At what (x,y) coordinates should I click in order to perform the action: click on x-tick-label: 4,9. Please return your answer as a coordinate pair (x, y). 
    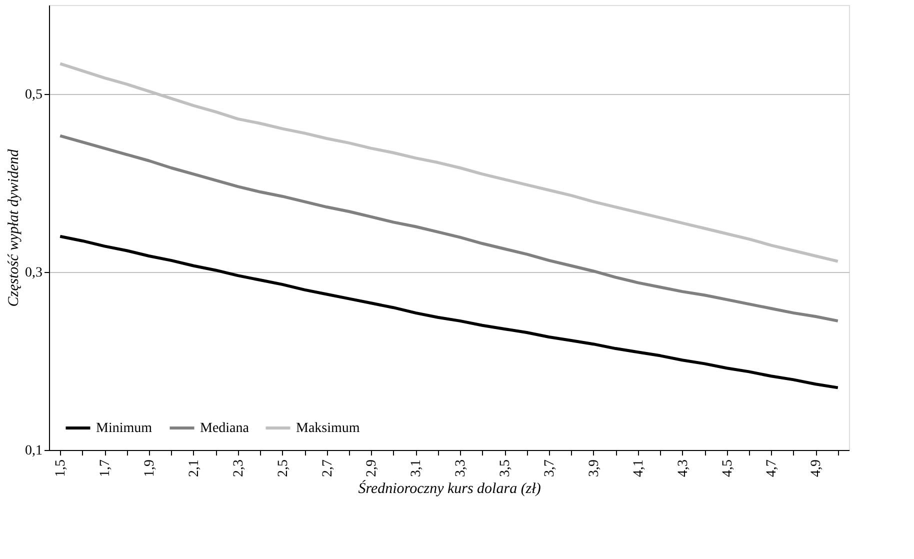
    Looking at the image, I should click on (816, 468).